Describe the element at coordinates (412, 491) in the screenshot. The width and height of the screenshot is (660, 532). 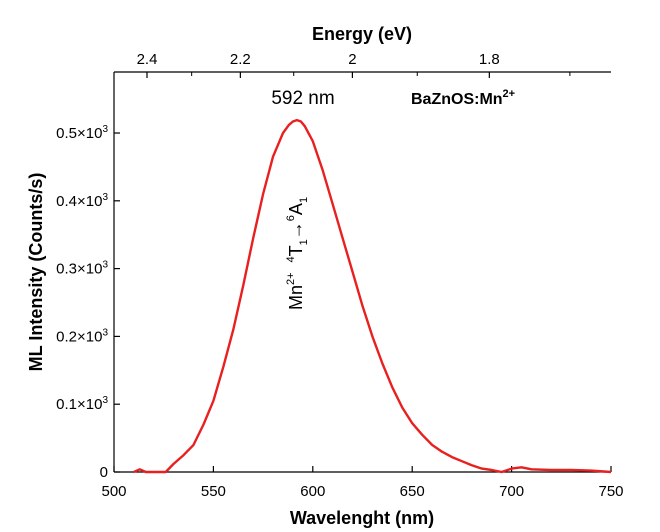
I see `x-tick-label: 650` at that location.